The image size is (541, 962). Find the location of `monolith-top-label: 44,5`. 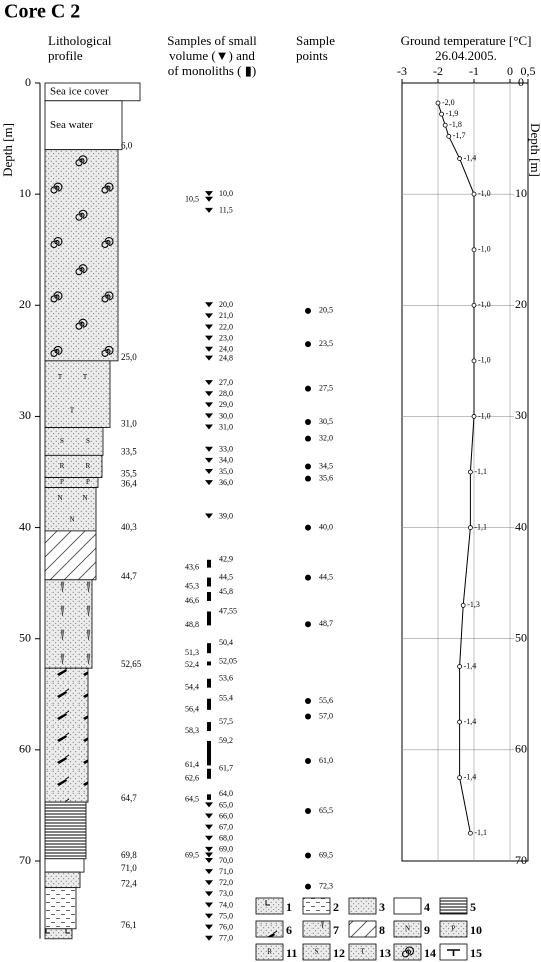

monolith-top-label: 44,5 is located at coordinates (226, 576).